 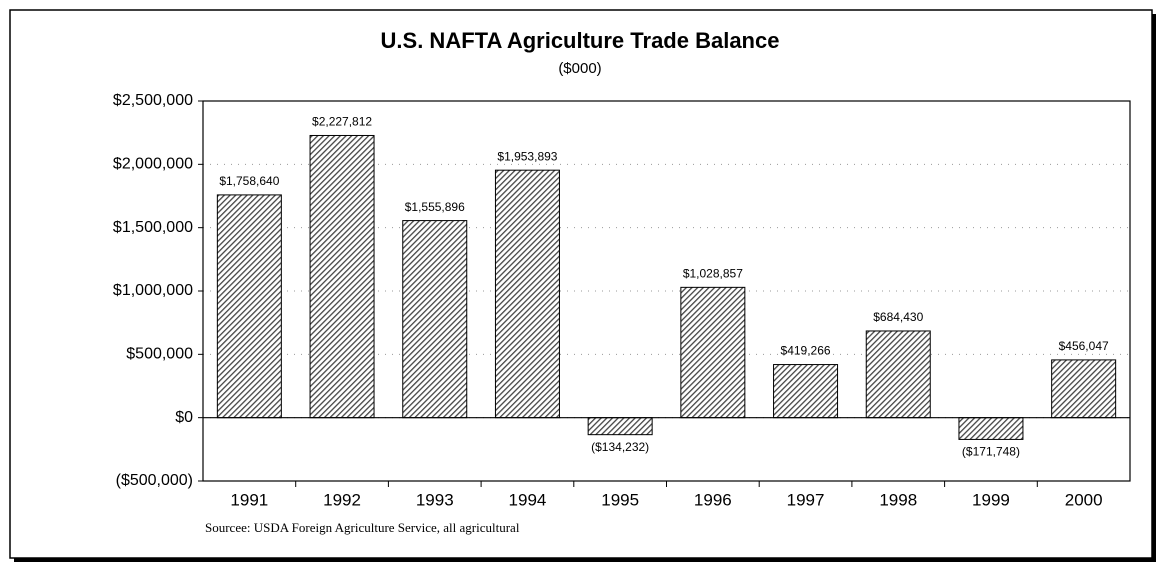 I want to click on y-tick-label: $1,000,000, so click(x=153, y=290).